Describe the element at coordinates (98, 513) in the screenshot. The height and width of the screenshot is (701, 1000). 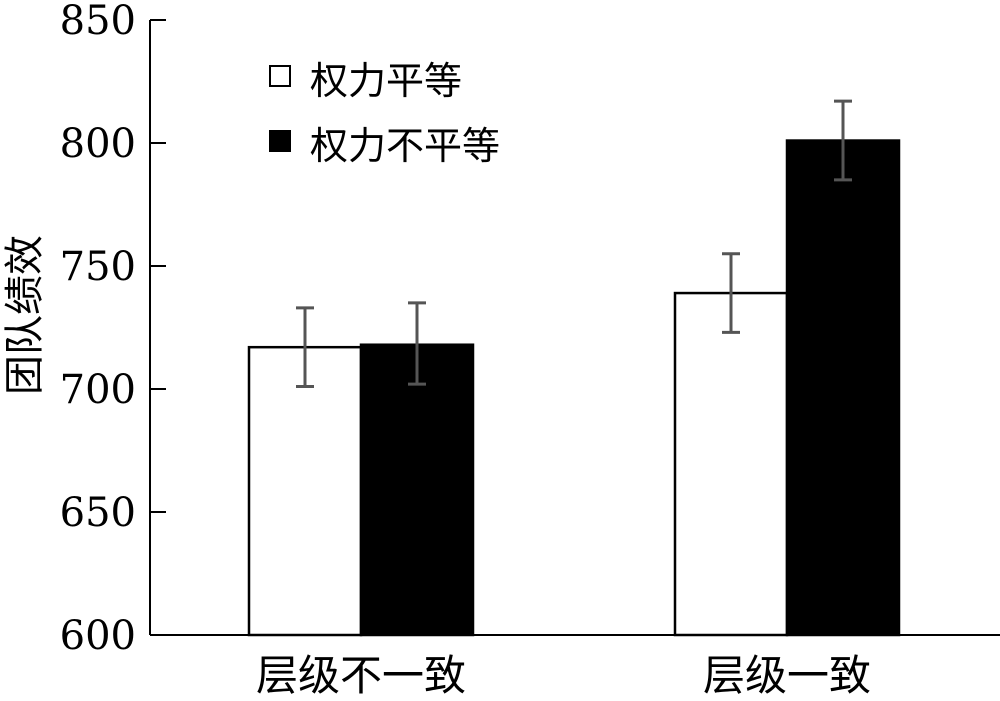
I see `y-tick-label-650: 650` at that location.